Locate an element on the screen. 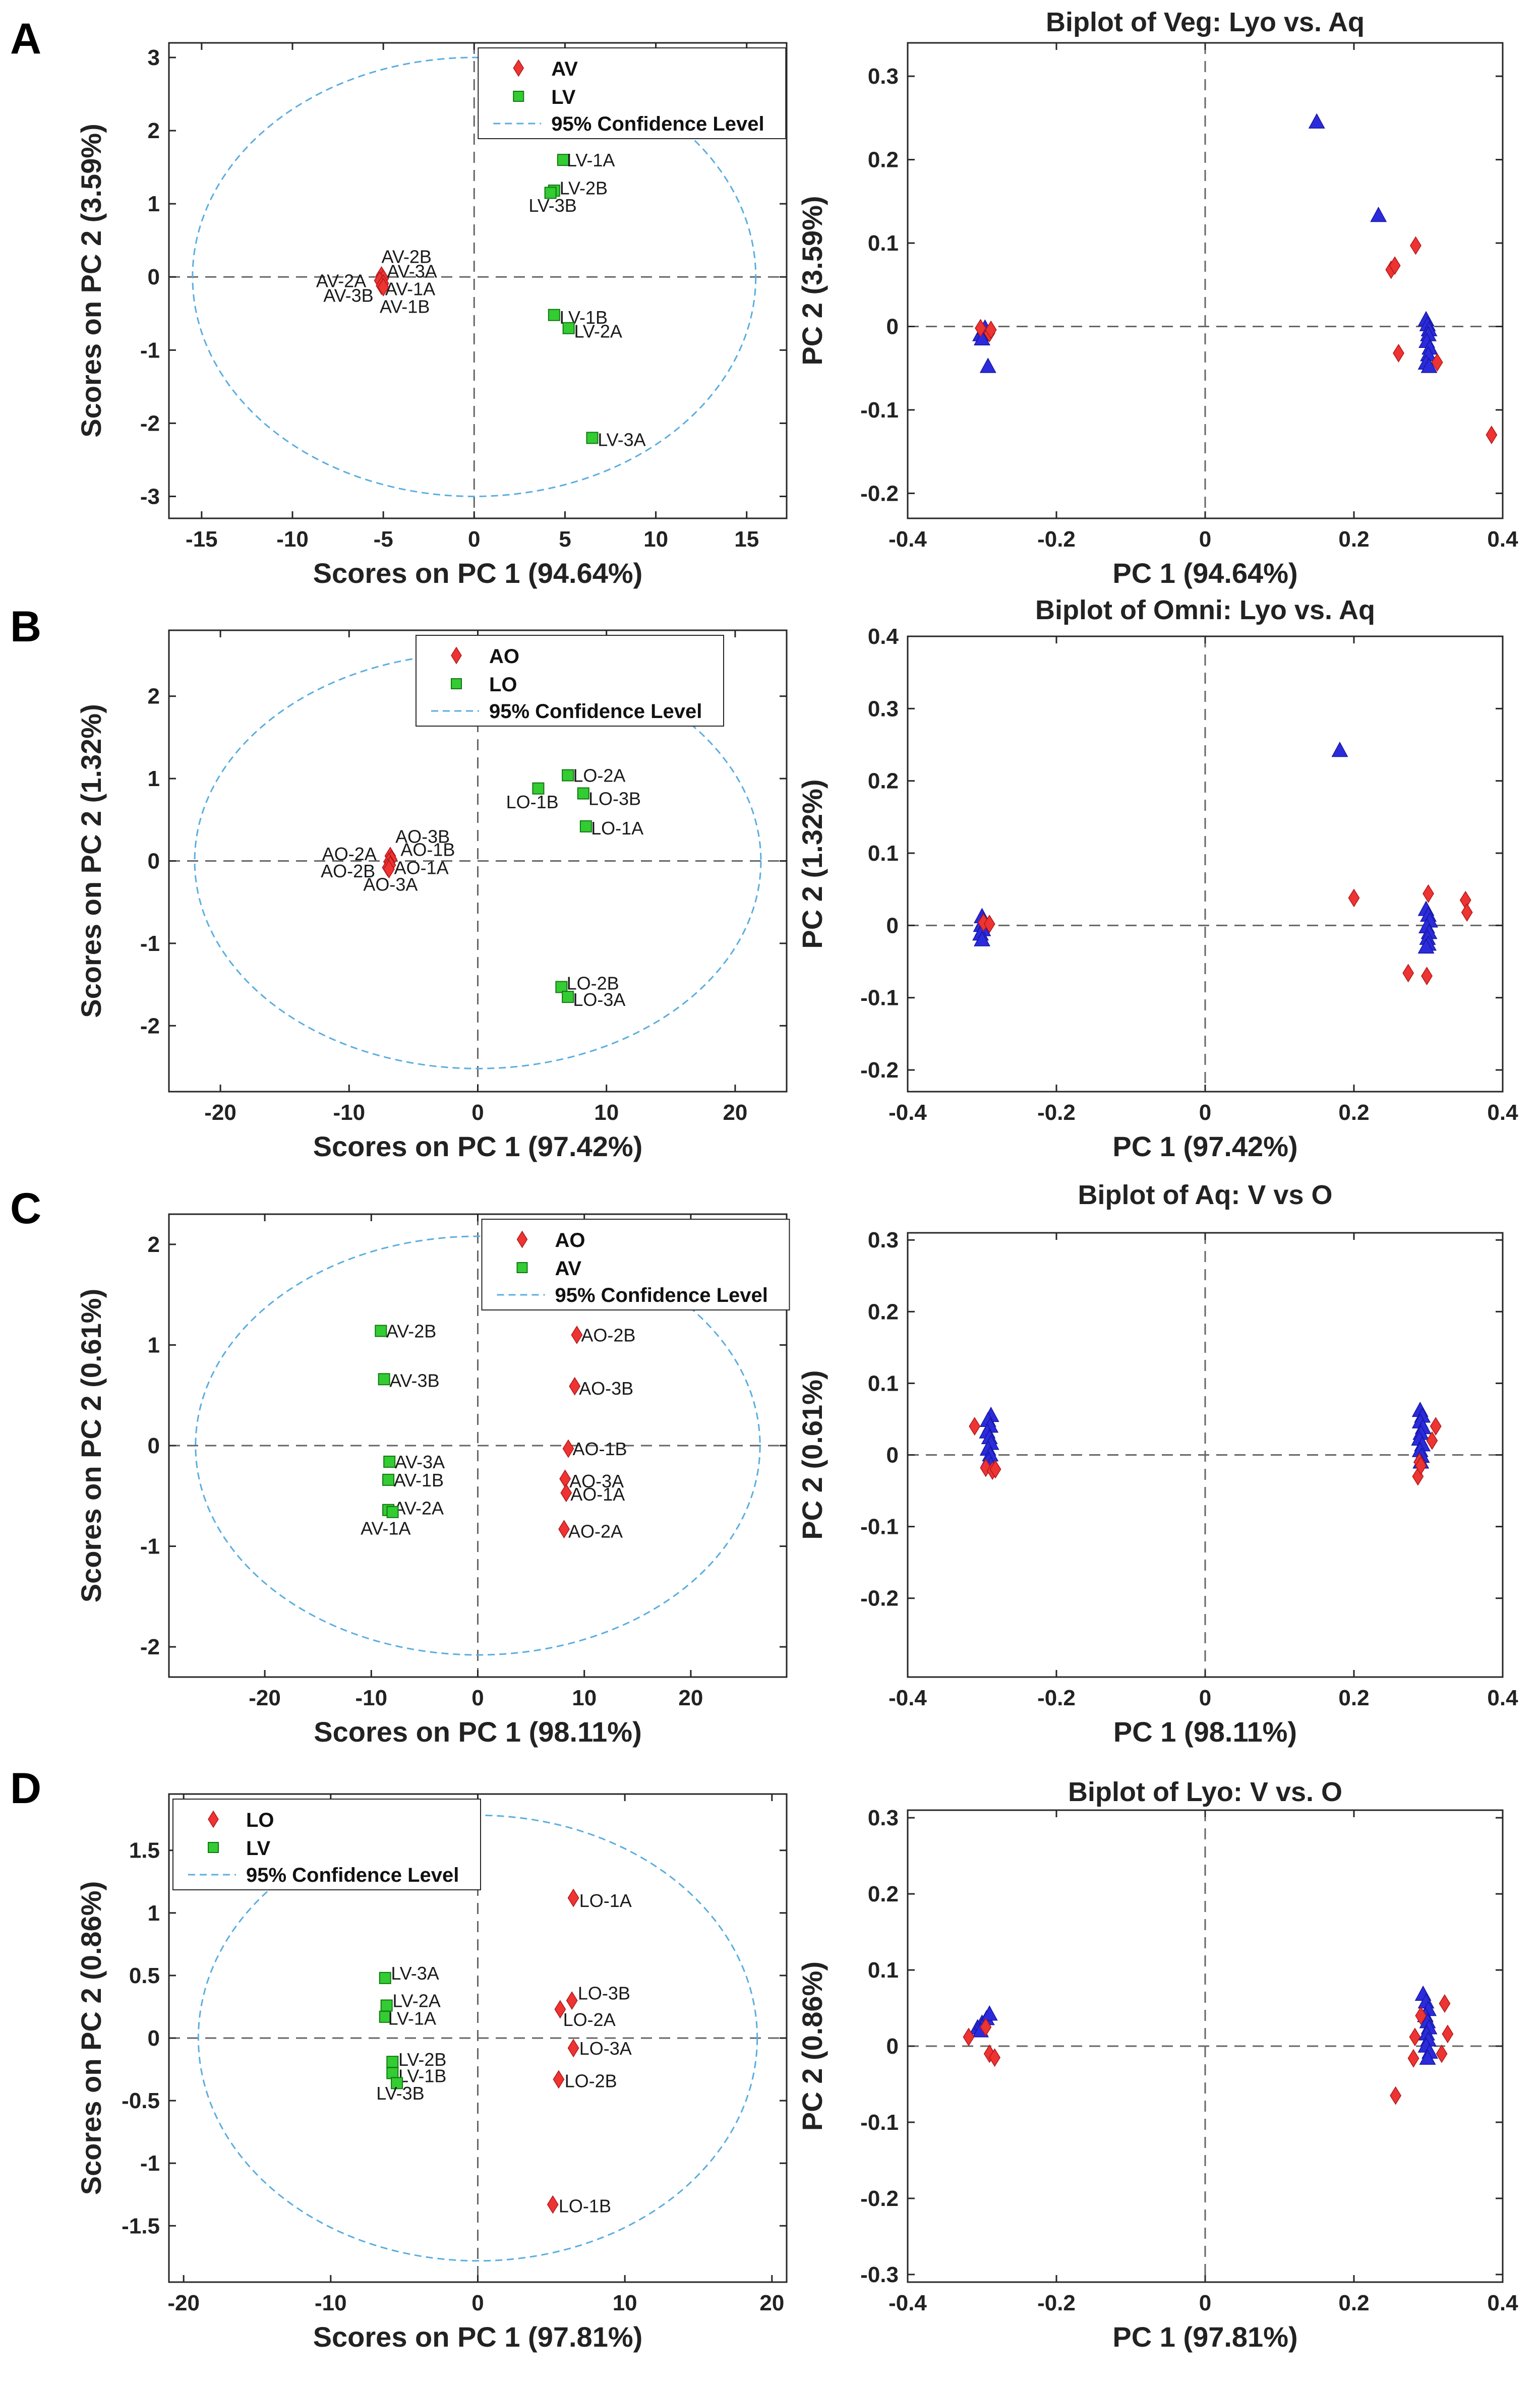 The height and width of the screenshot is (2388, 1540). x-axis-label: PC 1 (97.81%) is located at coordinates (1204, 2337).